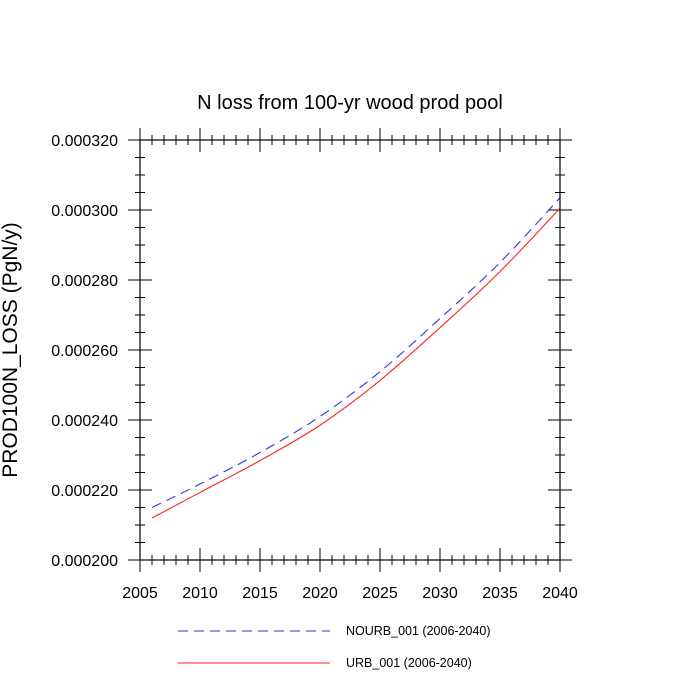 The width and height of the screenshot is (700, 700). Describe the element at coordinates (84, 141) in the screenshot. I see `y-tick-label: 0.000320` at that location.